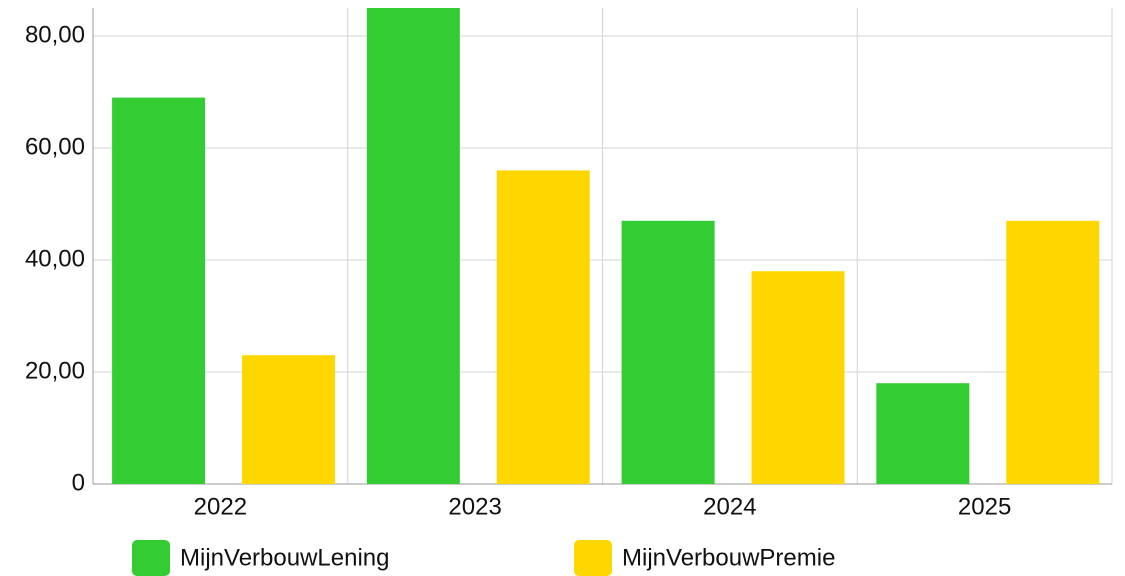 The height and width of the screenshot is (576, 1125). Describe the element at coordinates (284, 557) in the screenshot. I see `legend-label: MijnVerbouwLening` at that location.